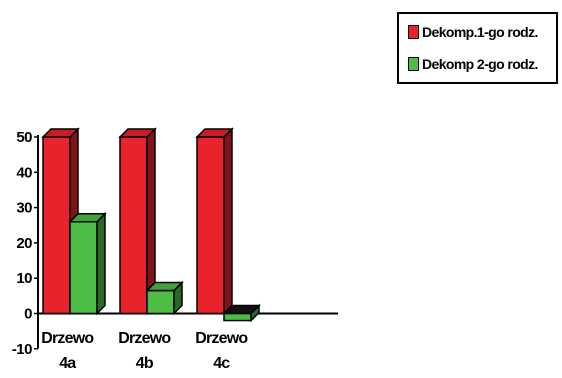  I want to click on x-tick-label: 4b, so click(145, 363).